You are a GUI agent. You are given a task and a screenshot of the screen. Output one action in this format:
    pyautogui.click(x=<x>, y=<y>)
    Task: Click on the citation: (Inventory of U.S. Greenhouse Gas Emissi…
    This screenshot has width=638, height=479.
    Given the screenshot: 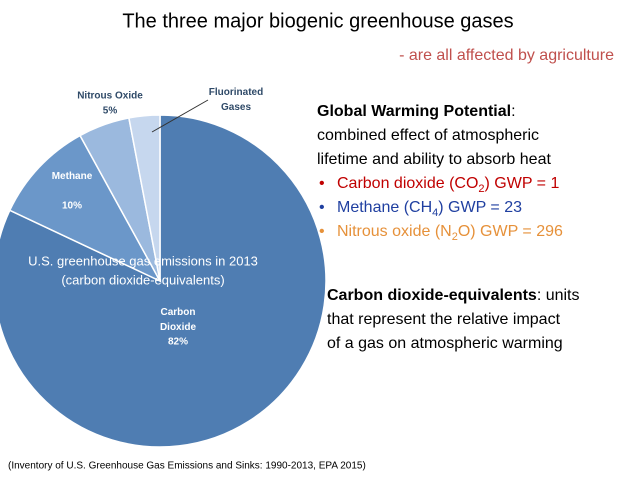 What is the action you would take?
    pyautogui.click(x=187, y=466)
    